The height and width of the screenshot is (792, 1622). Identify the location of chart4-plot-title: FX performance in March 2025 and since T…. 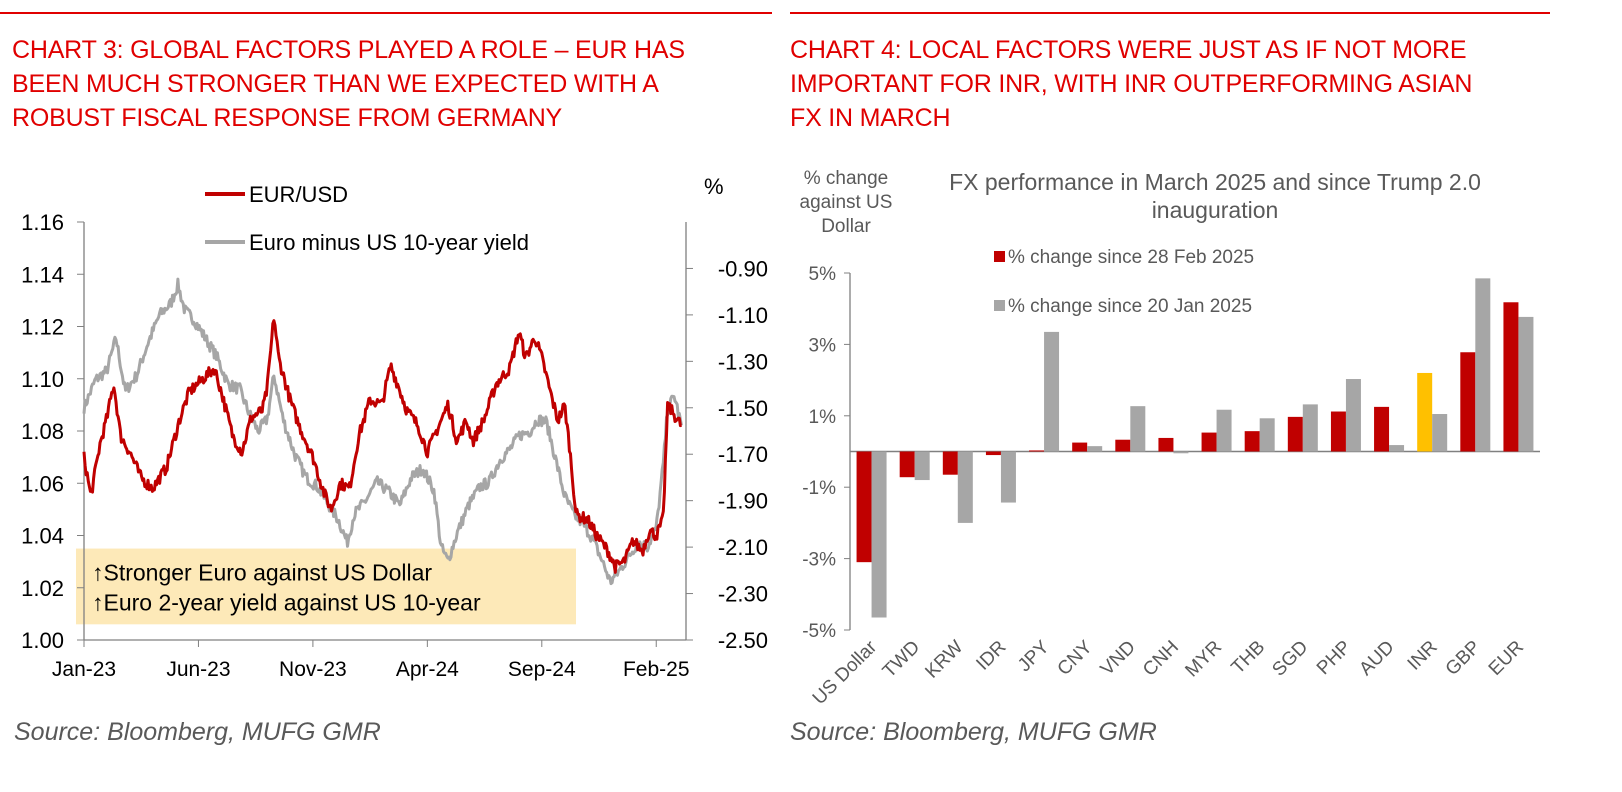
(1215, 196).